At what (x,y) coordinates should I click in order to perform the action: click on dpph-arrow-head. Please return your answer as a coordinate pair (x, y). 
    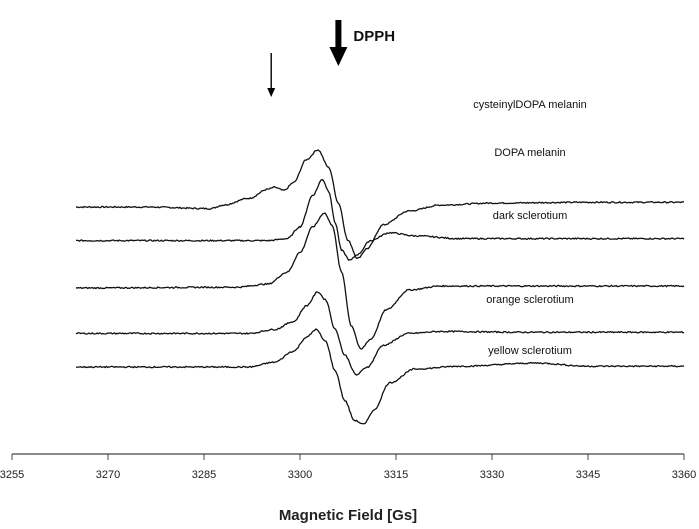
    Looking at the image, I should click on (338, 56).